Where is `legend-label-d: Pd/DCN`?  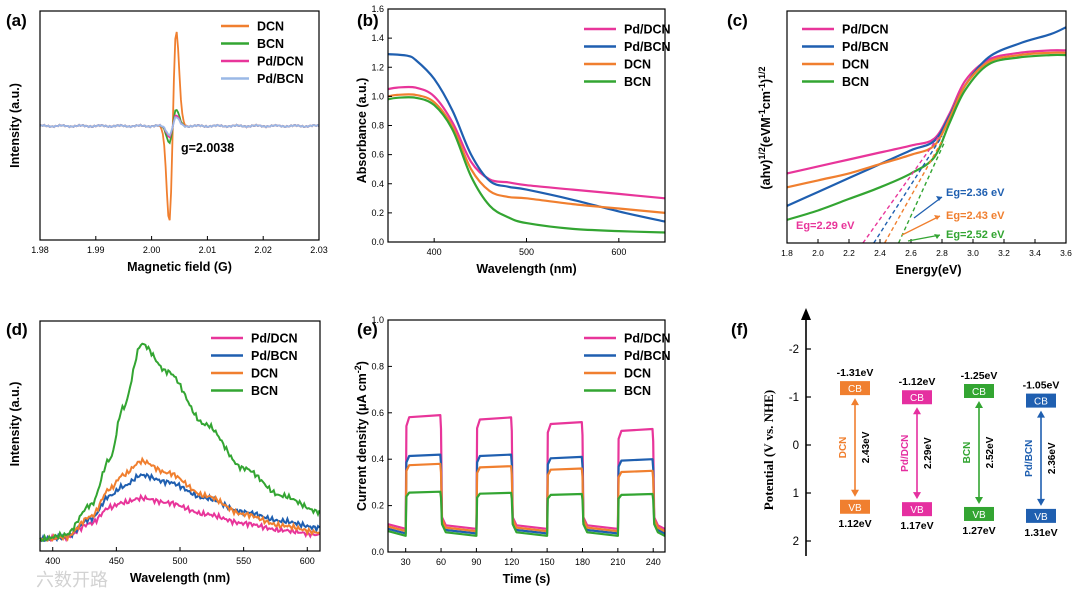
legend-label-d: Pd/DCN is located at coordinates (274, 339).